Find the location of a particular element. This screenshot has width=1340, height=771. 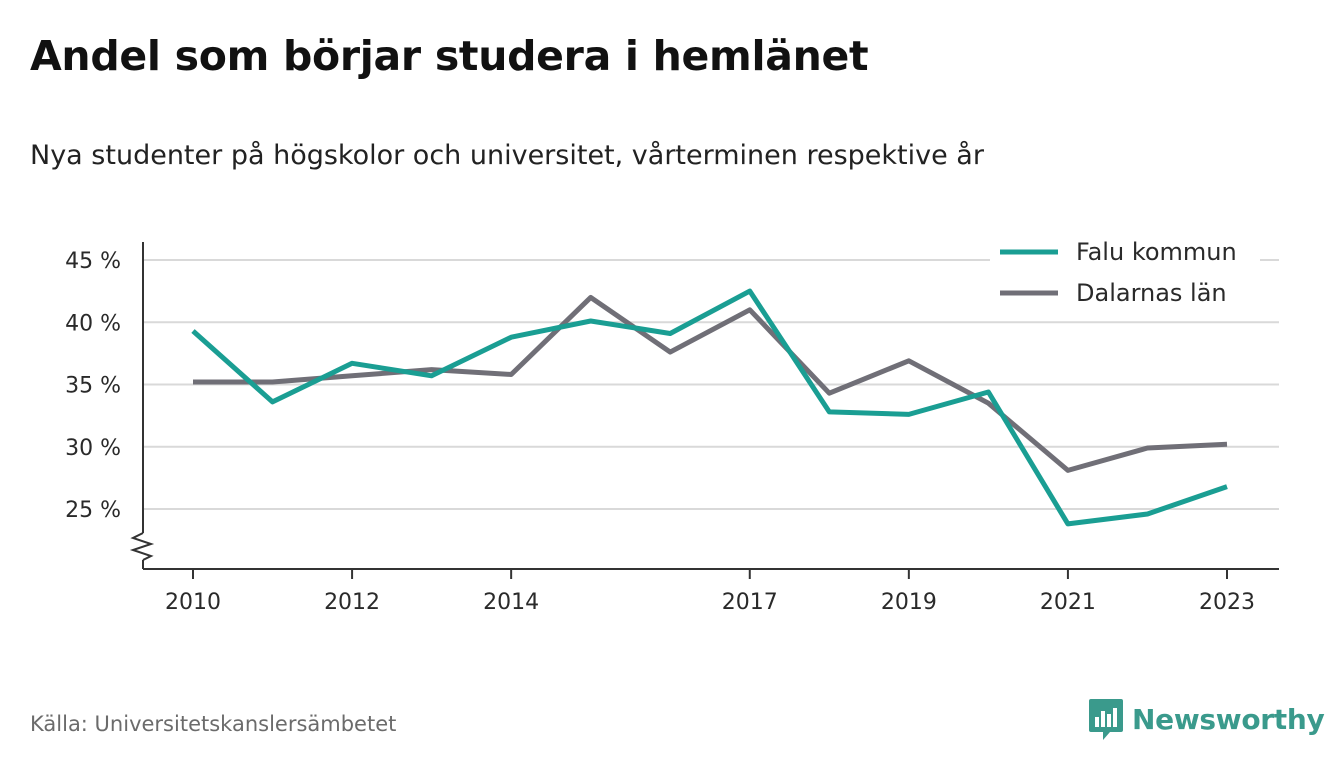

y-tick-label: 30 % is located at coordinates (93, 448).